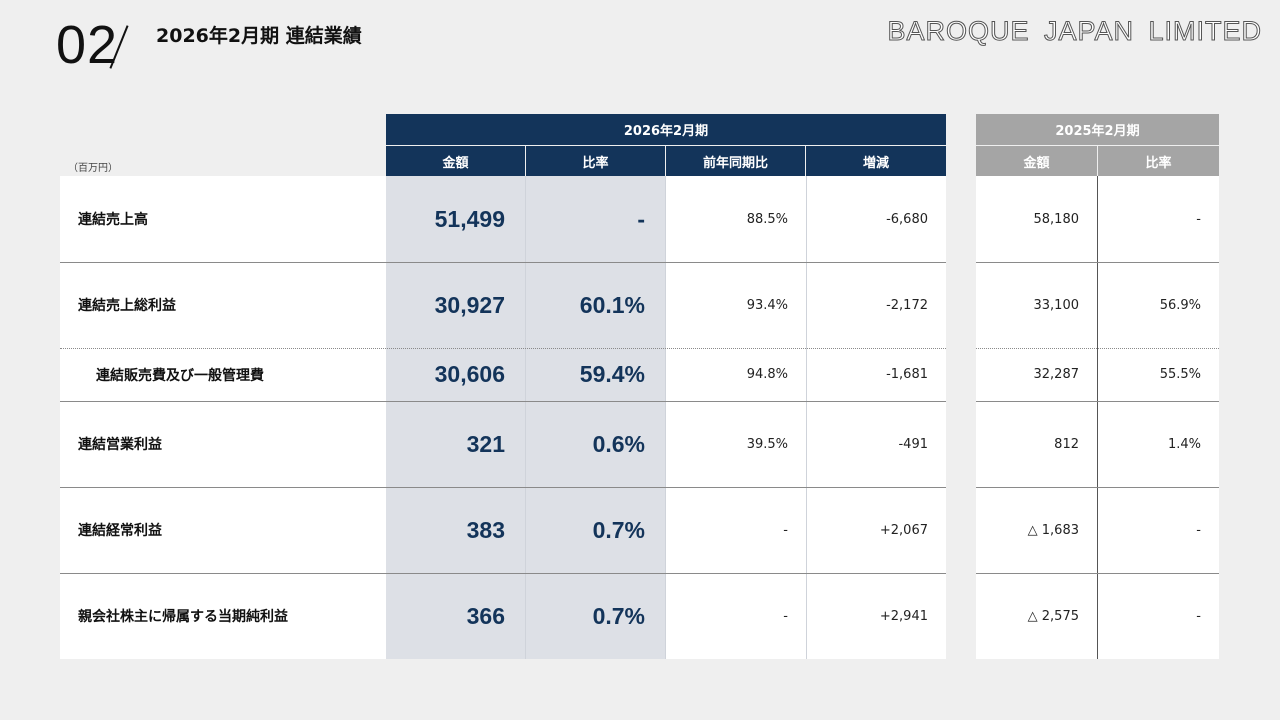 This screenshot has height=720, width=1280. Describe the element at coordinates (127, 306) in the screenshot. I see `row-label-gross-profit: 連結売上総利益` at that location.